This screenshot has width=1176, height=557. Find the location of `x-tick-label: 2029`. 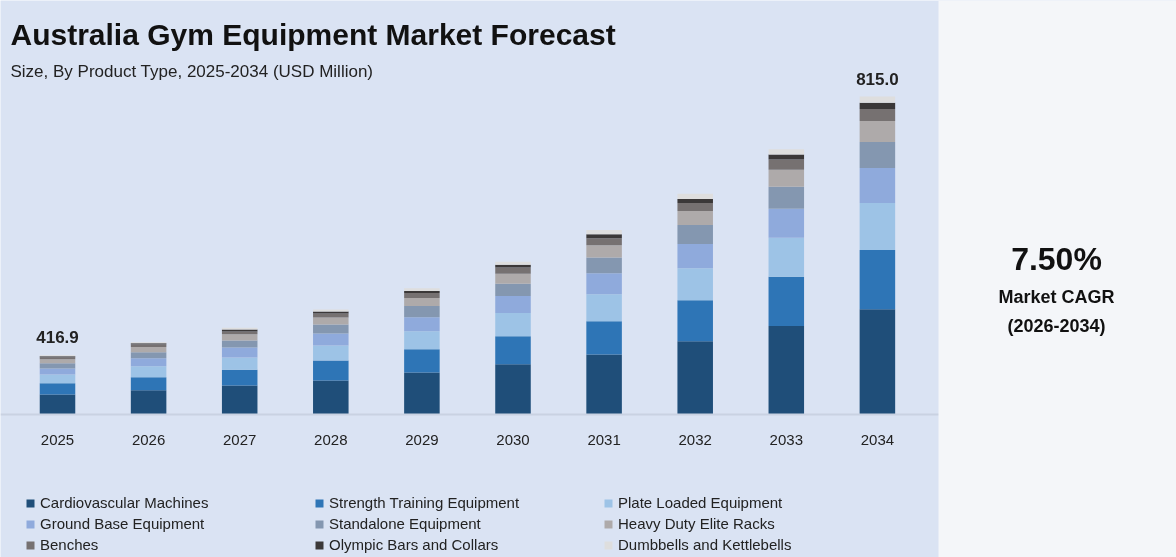

x-tick-label: 2029 is located at coordinates (422, 439).